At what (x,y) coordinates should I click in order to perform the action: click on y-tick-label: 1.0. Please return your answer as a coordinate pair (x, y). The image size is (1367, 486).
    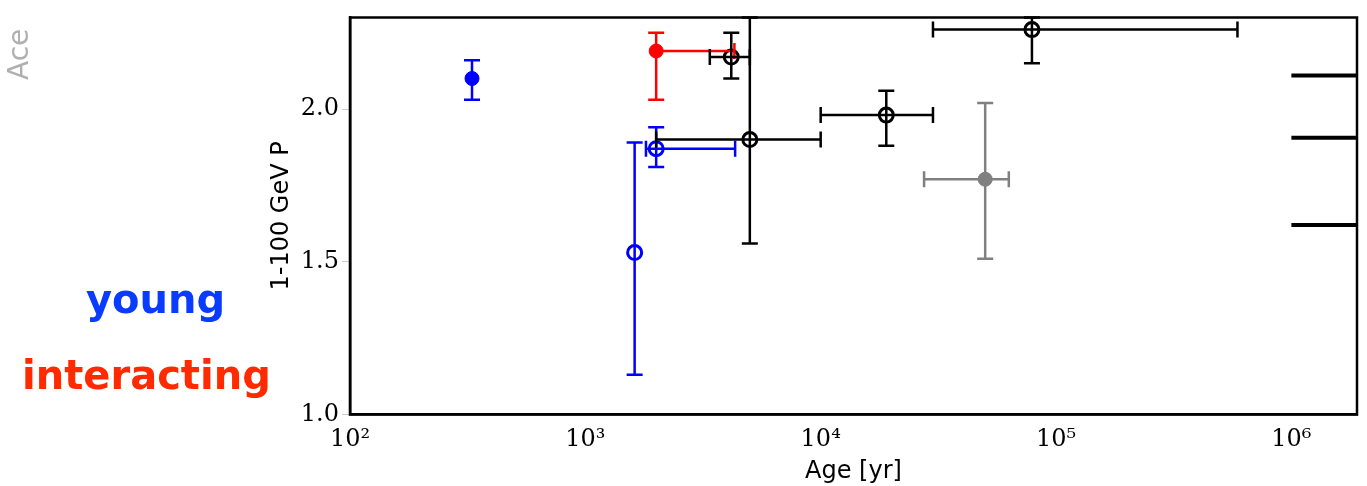
    Looking at the image, I should click on (319, 412).